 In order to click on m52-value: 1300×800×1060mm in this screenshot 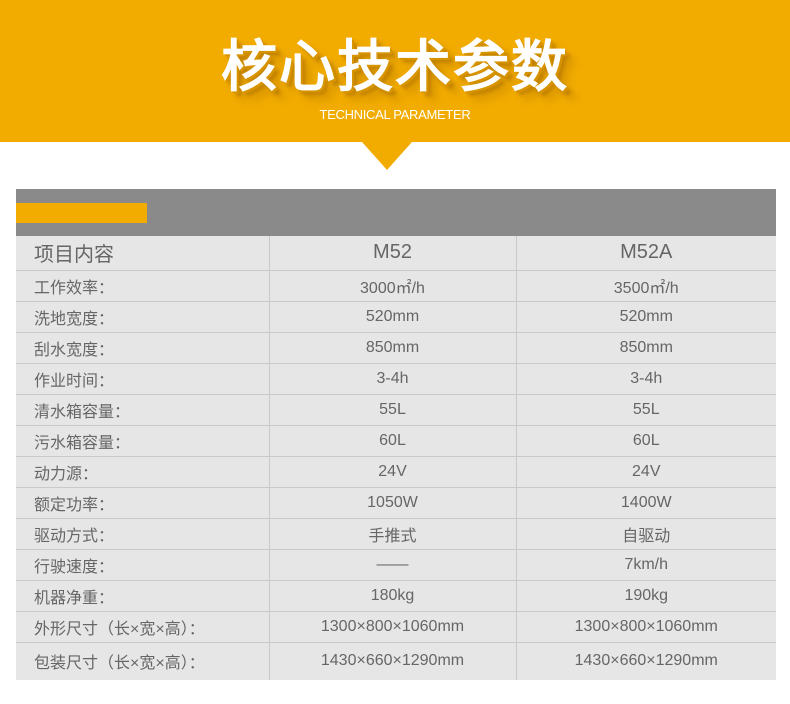, I will do `click(392, 627)`.